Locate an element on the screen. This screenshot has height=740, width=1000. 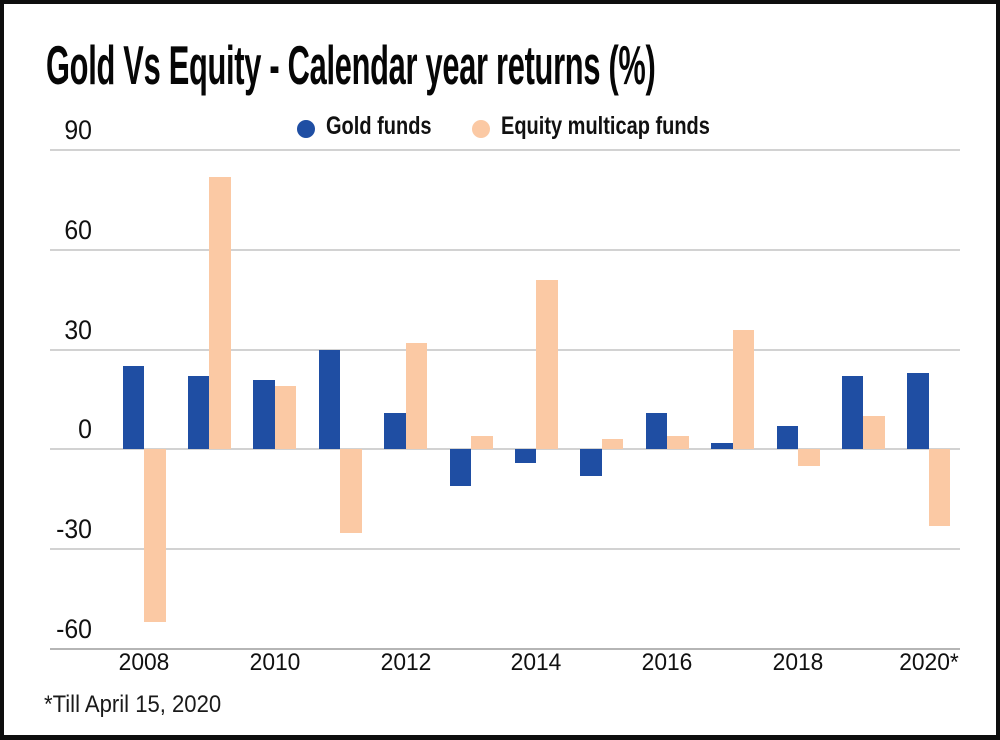
x-tick-label-2008: 2008 is located at coordinates (144, 662).